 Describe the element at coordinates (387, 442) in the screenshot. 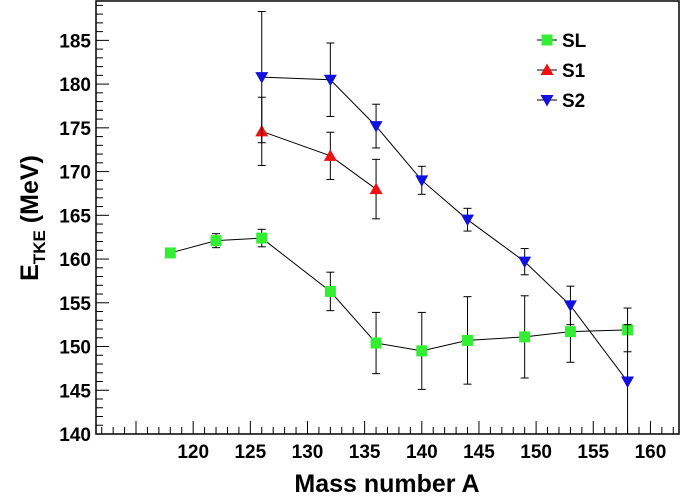

I see `x-axis: 120 125 130 135 140 145 150 155 160` at that location.